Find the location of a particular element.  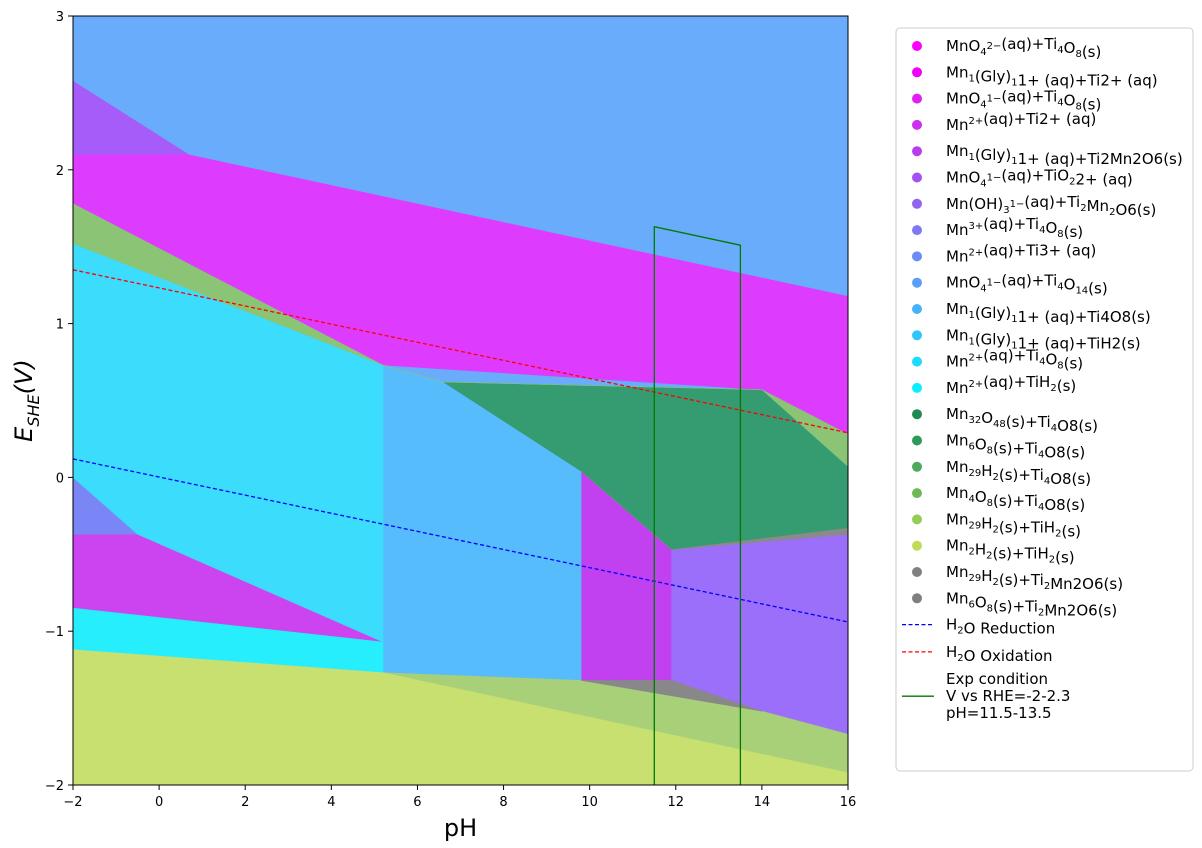

legend-label: MnO41−(aq)+Ti4O8(s) is located at coordinates (1023, 101).